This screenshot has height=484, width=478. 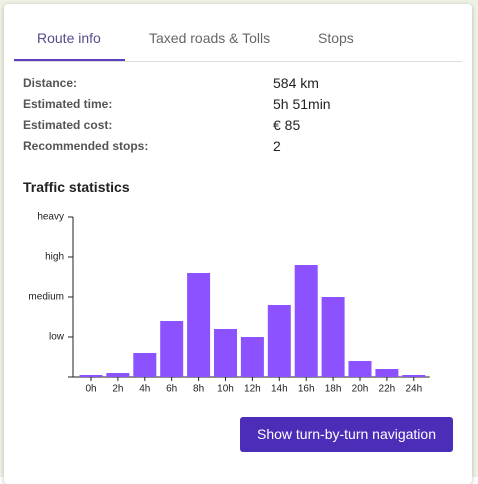 What do you see at coordinates (387, 389) in the screenshot?
I see `x-tick-label: 22h` at bounding box center [387, 389].